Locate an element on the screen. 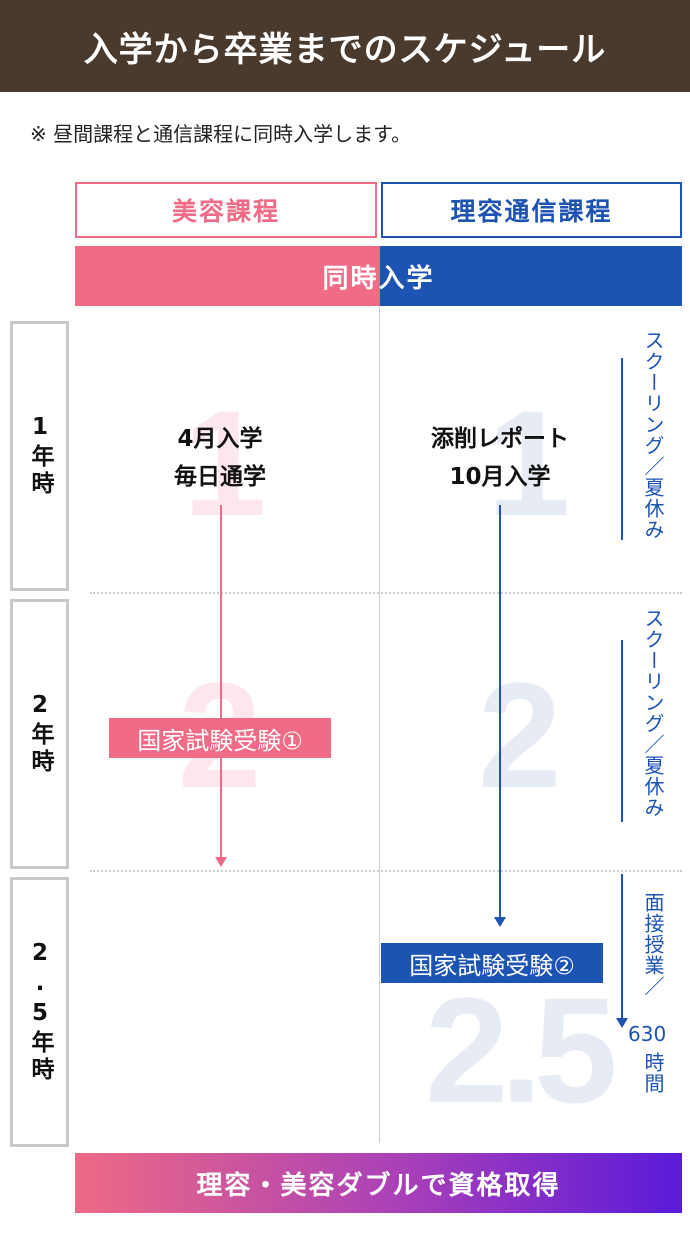  join-label: 同時入学 is located at coordinates (378, 278).